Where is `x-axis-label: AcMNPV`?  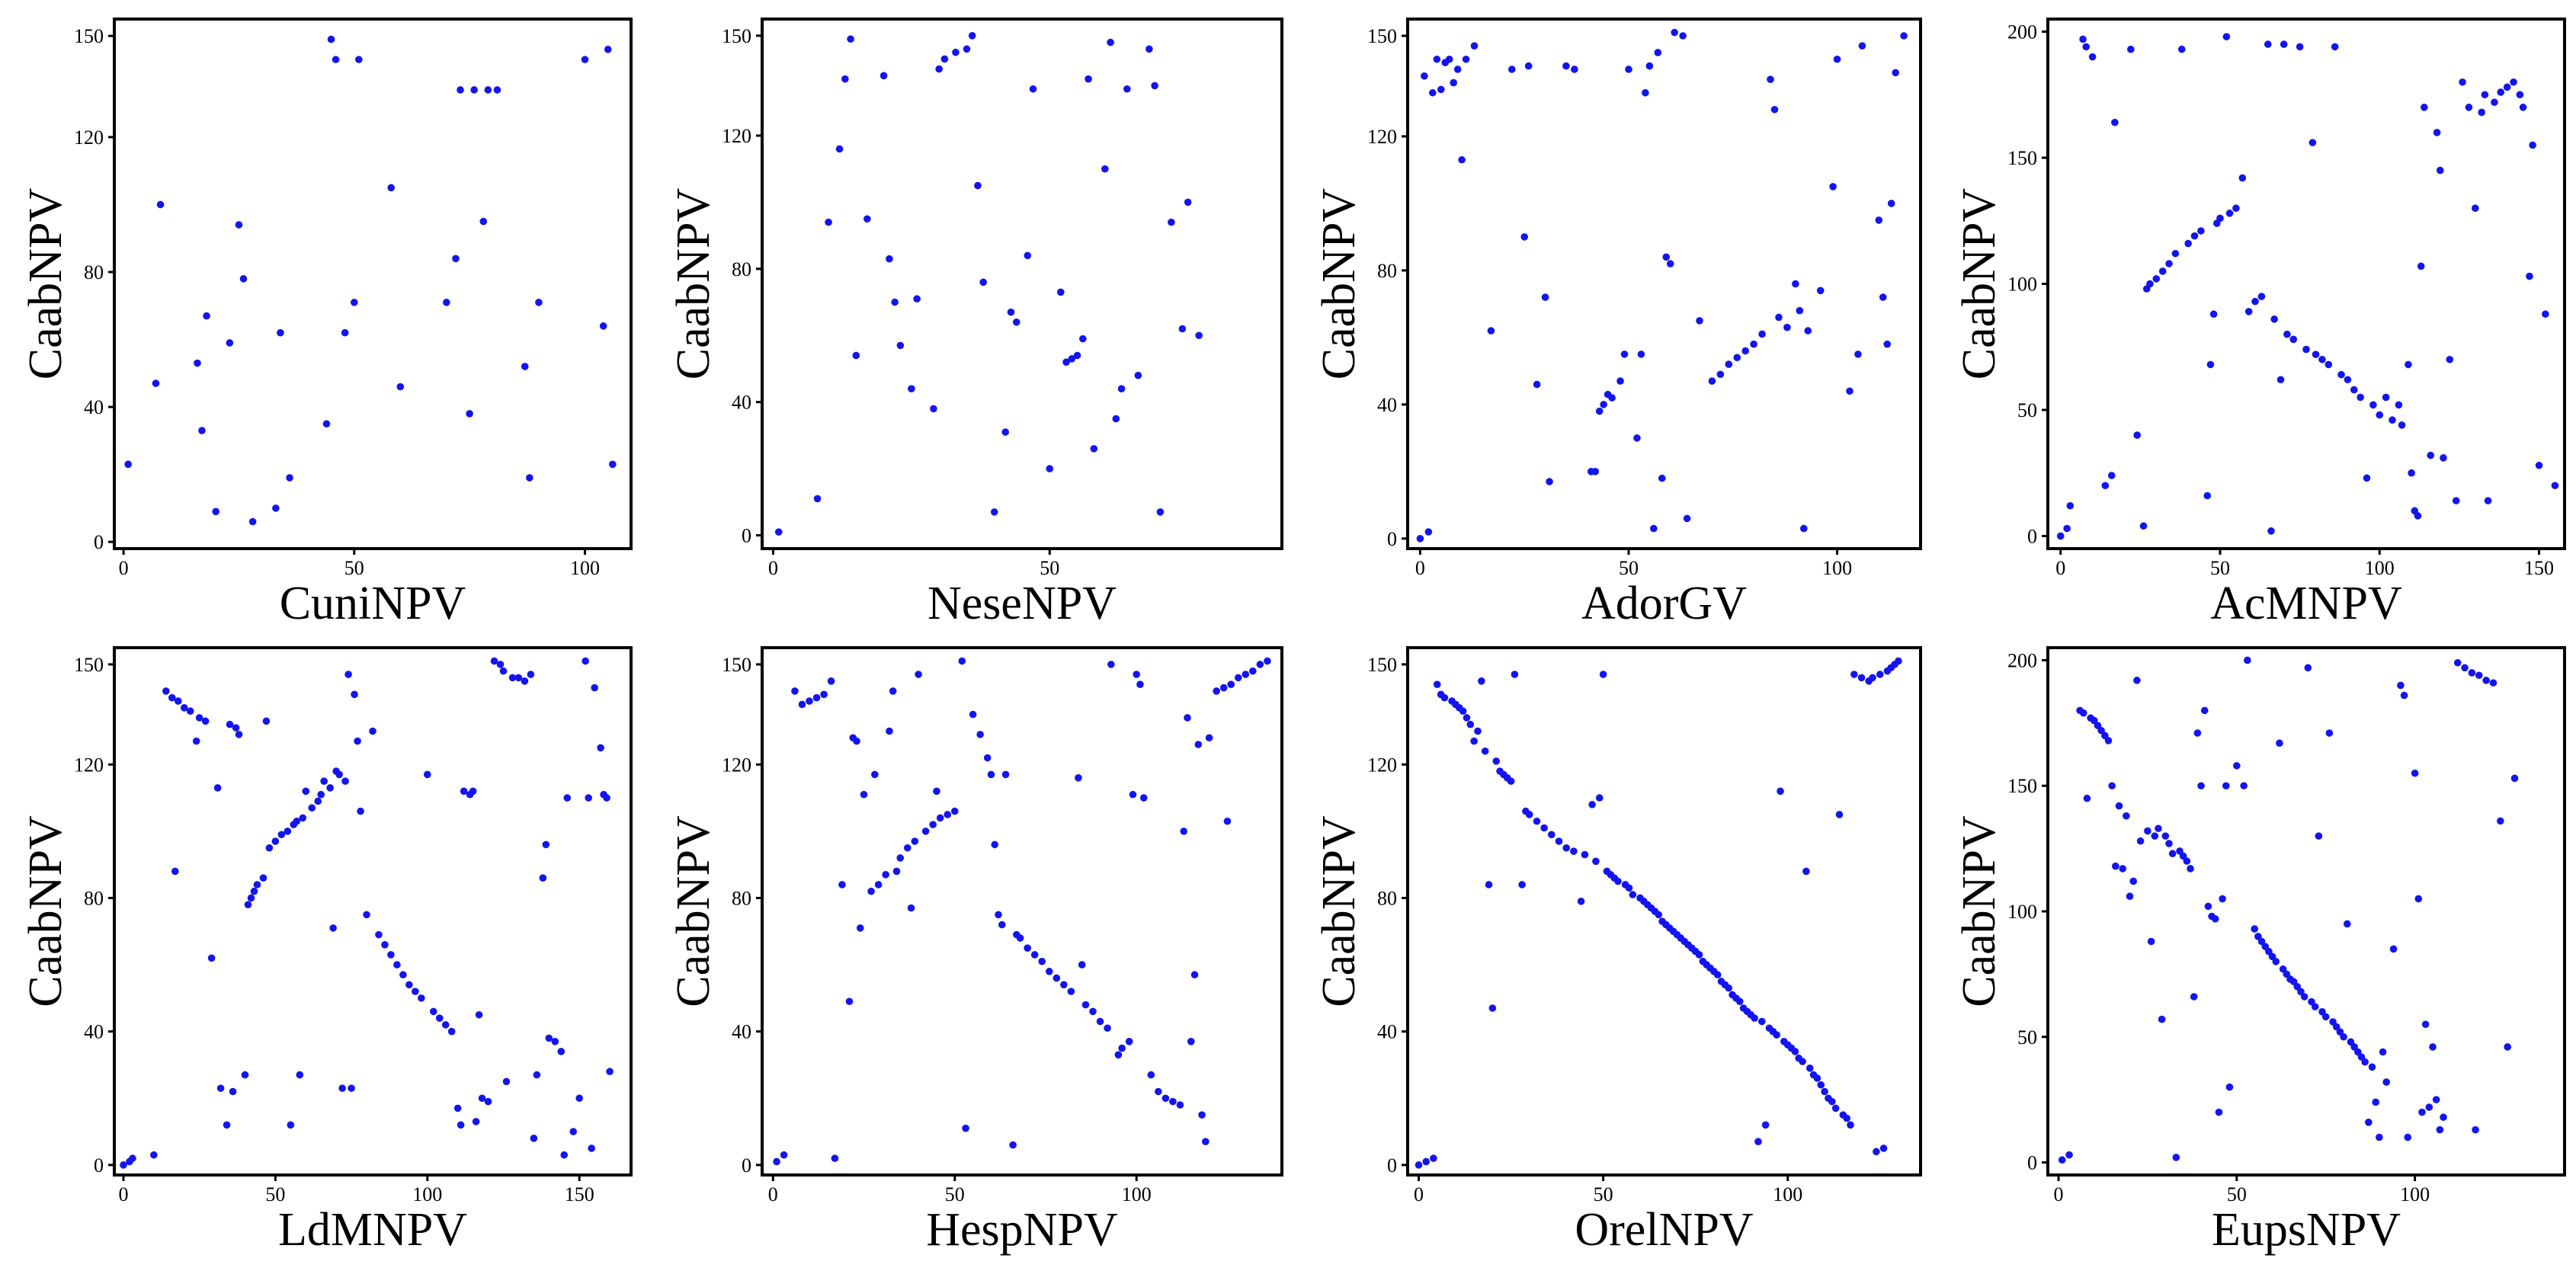
x-axis-label: AcMNPV is located at coordinates (2306, 603).